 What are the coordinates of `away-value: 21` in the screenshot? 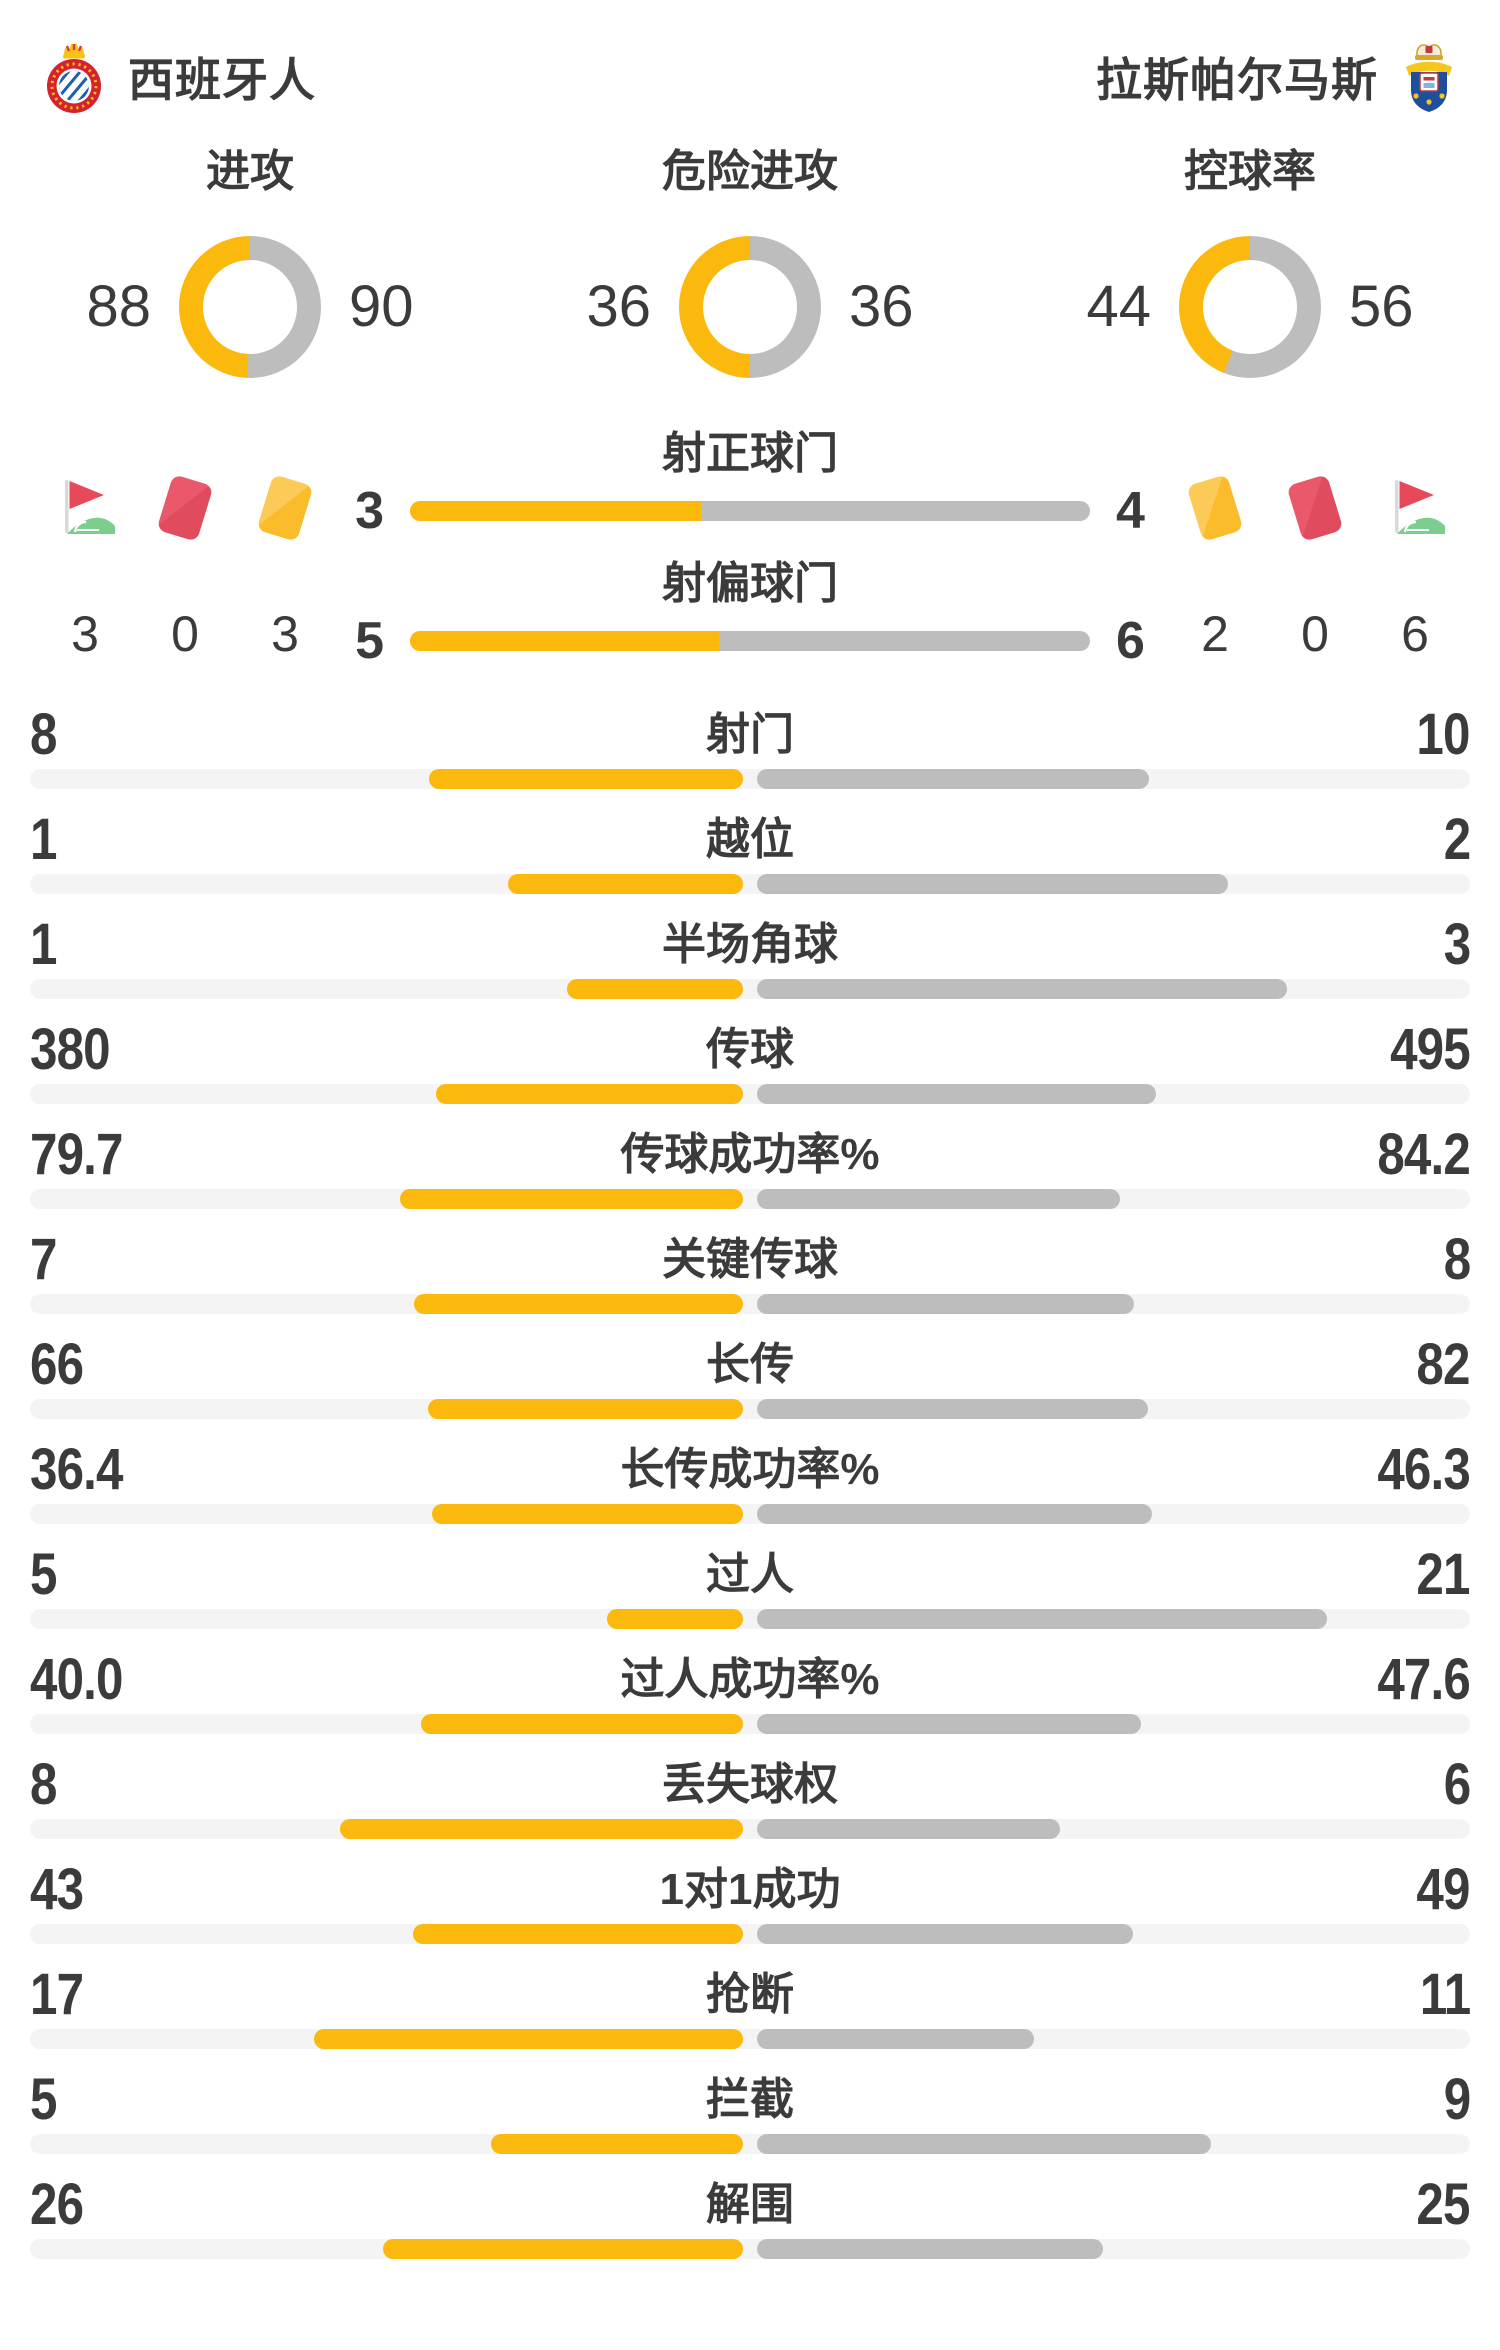 It's located at (1443, 1574).